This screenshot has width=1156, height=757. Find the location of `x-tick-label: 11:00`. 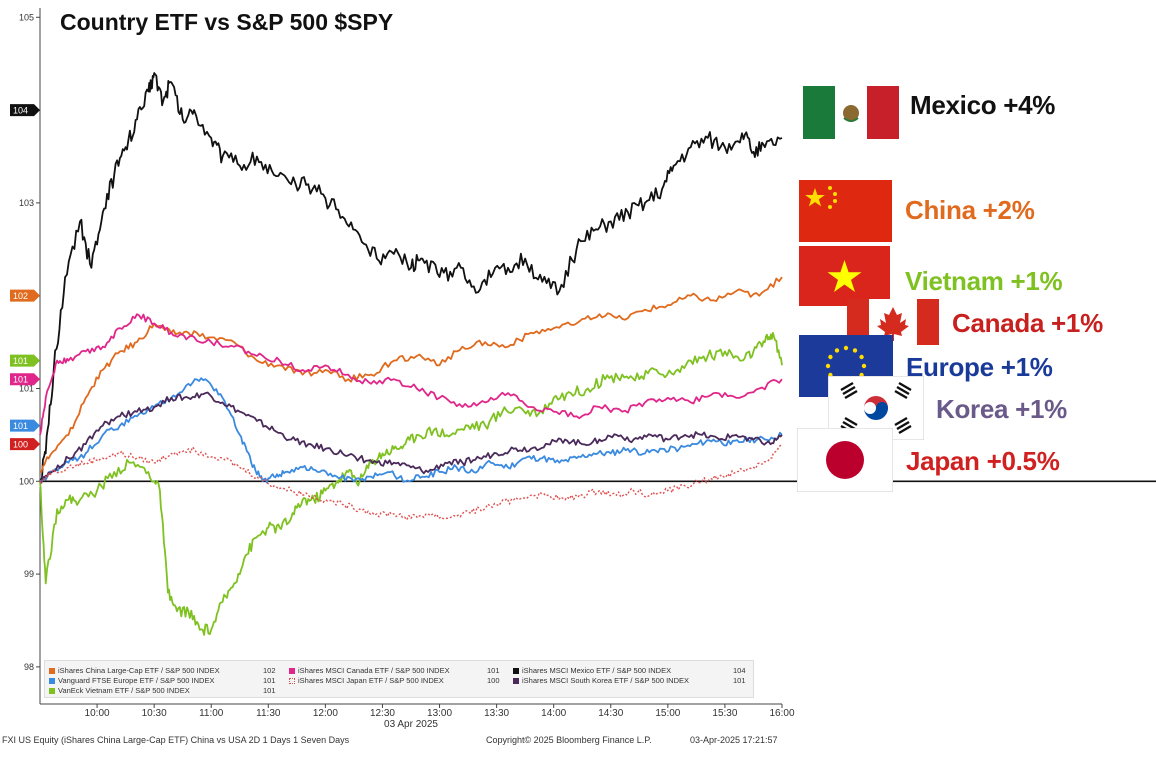

x-tick-label: 11:00 is located at coordinates (211, 713).